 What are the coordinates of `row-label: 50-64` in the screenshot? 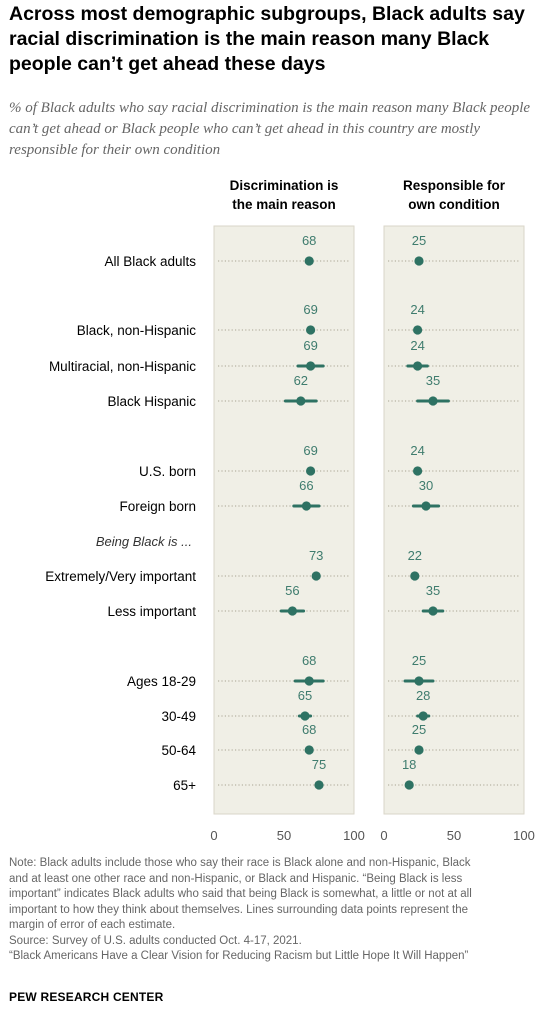 It's located at (178, 750).